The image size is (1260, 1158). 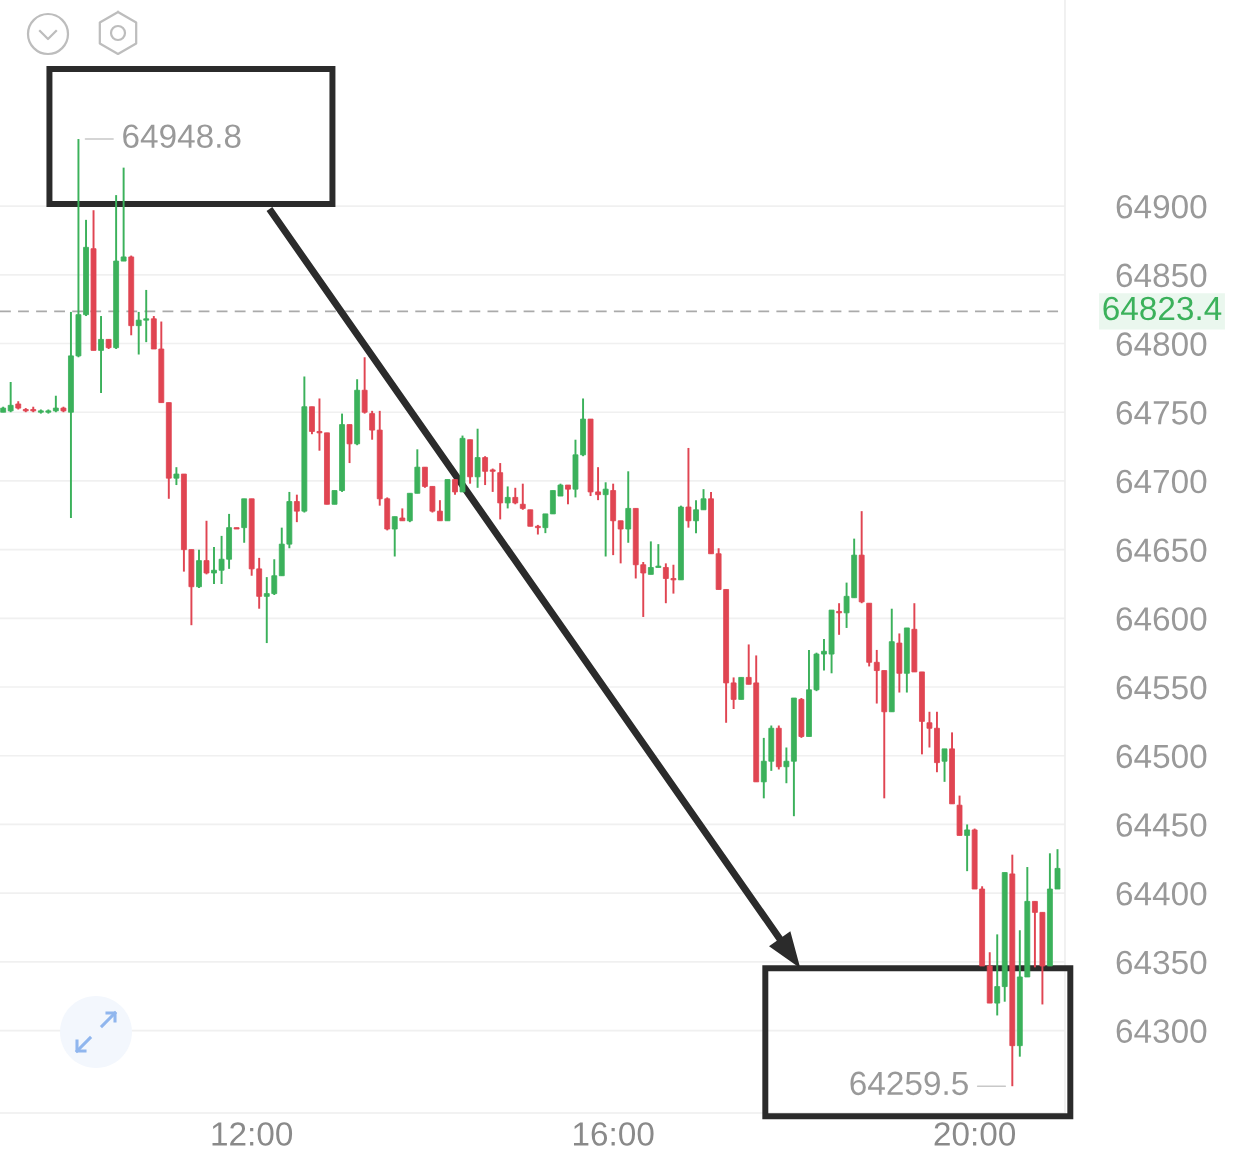 I want to click on annotation: 64948.8, so click(x=182, y=136).